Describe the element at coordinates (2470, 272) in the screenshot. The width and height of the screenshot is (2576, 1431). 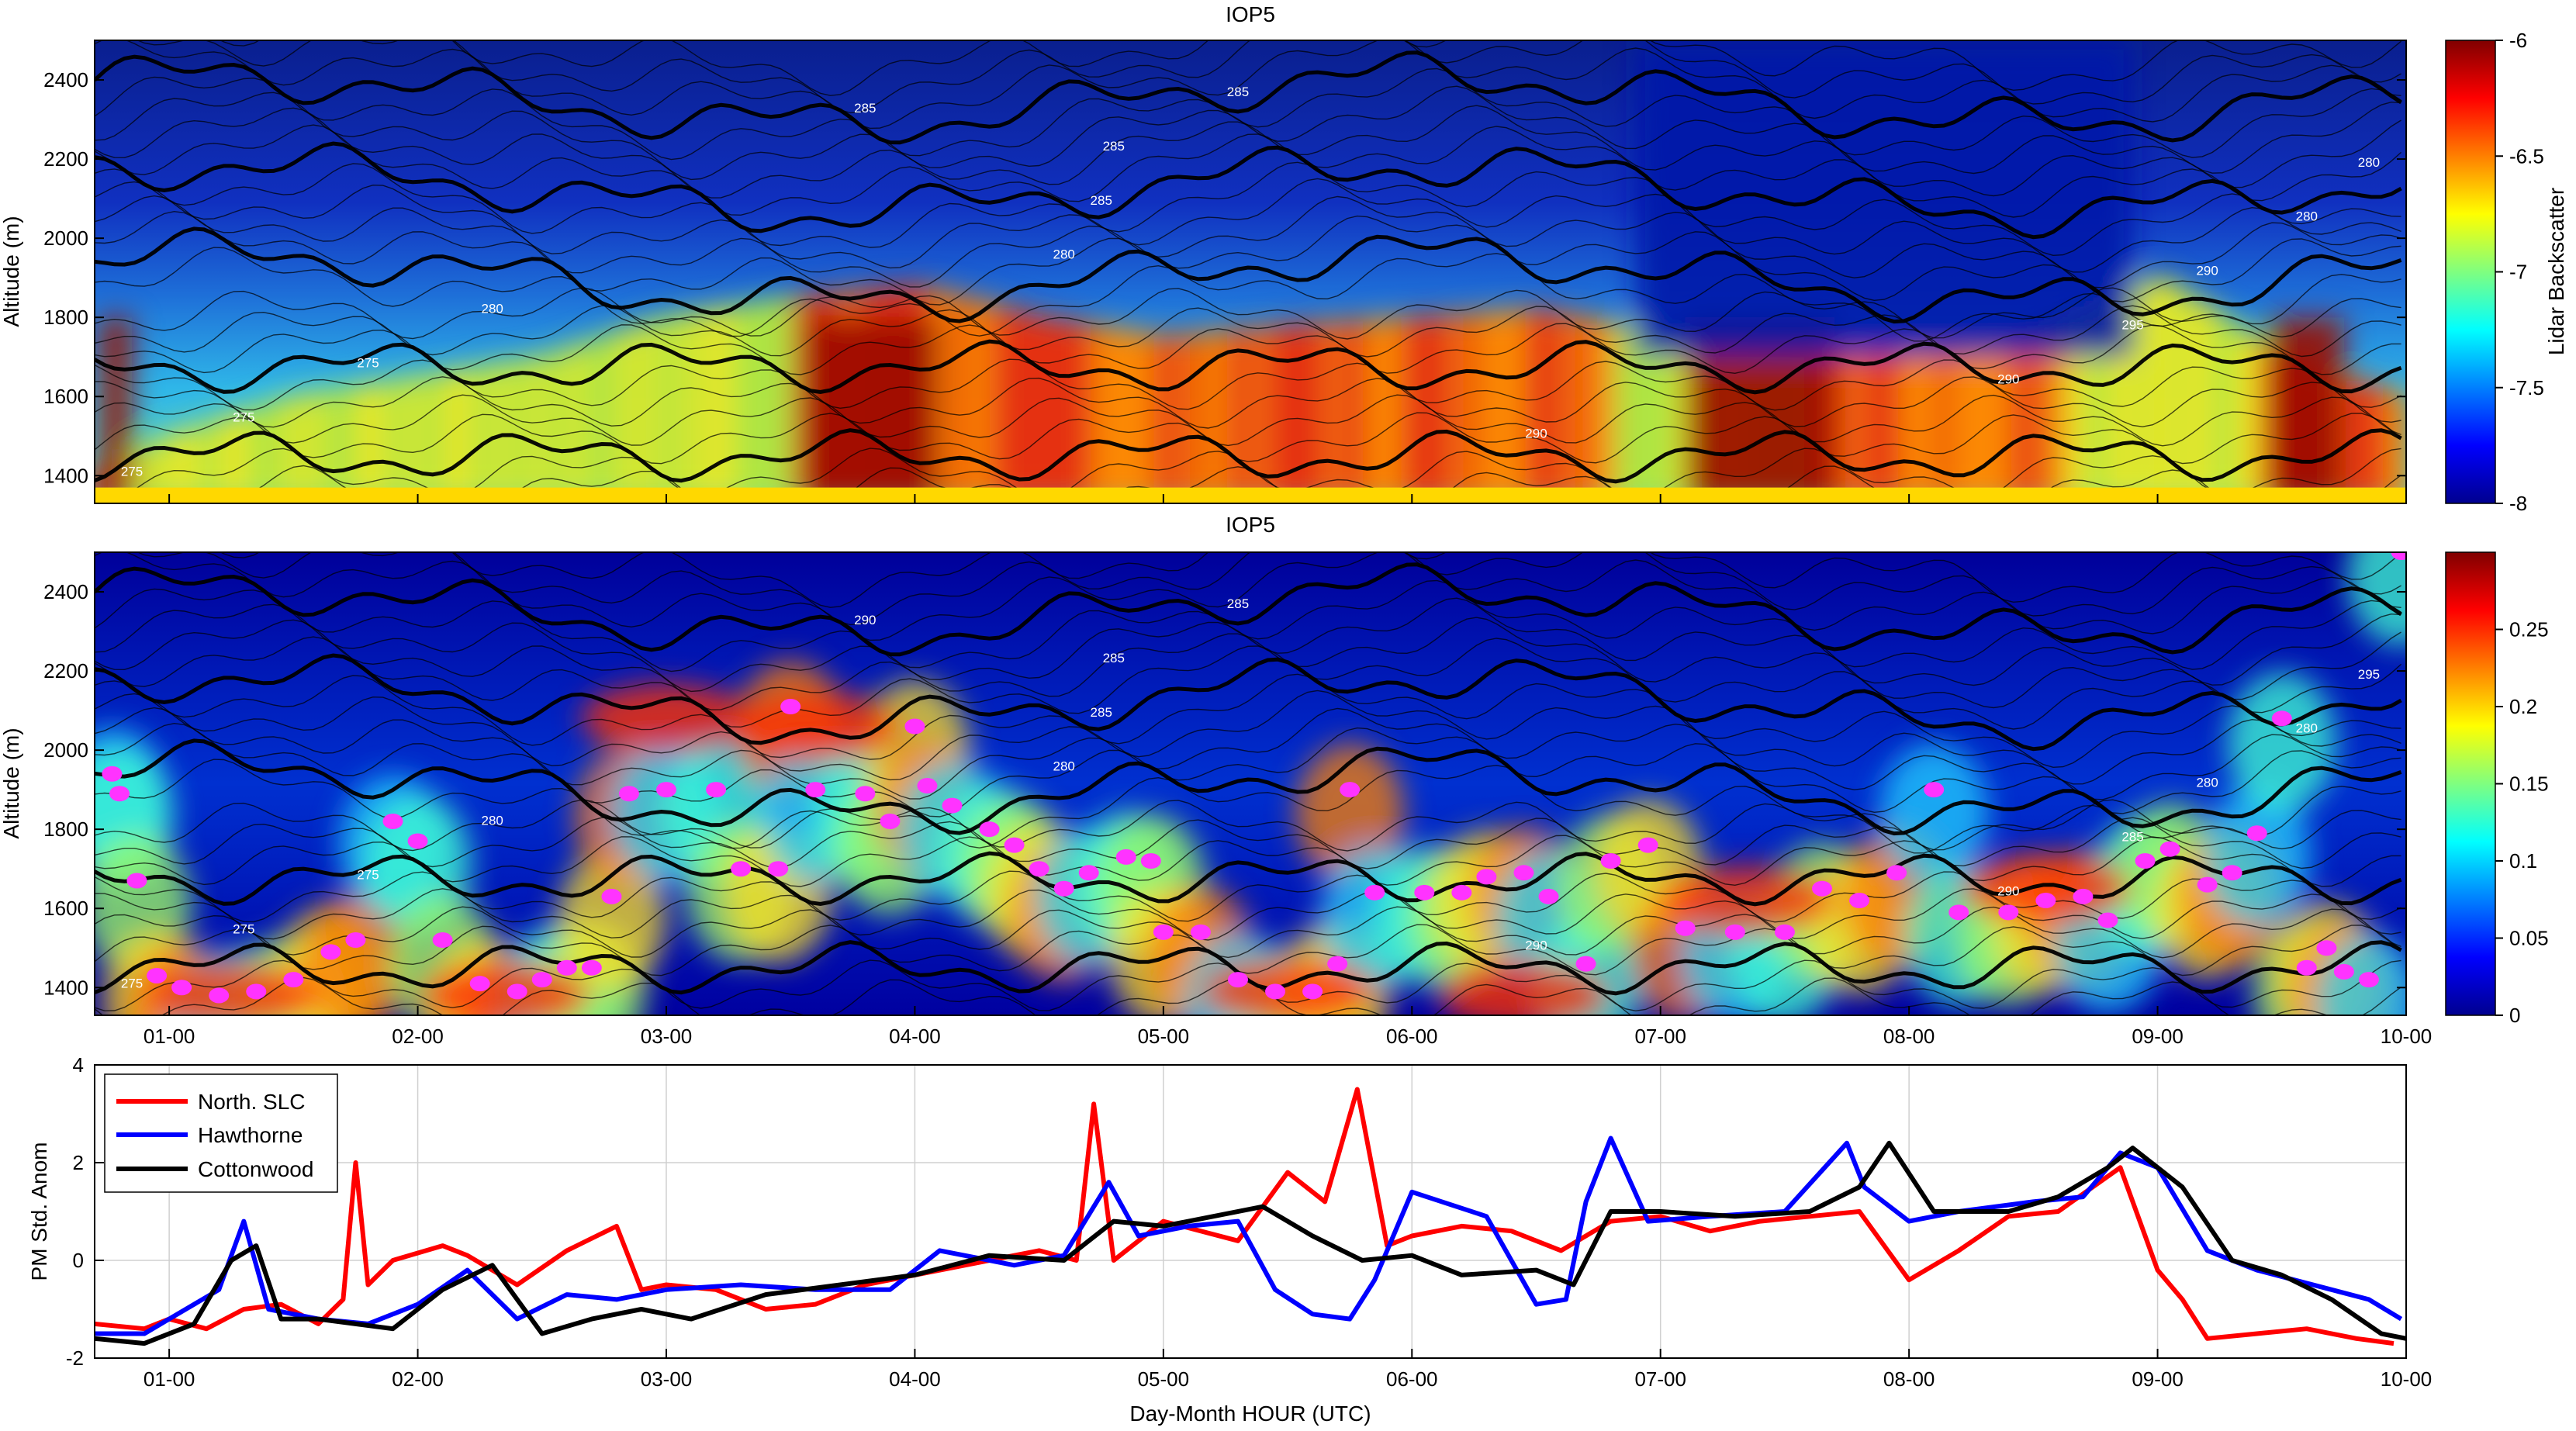
I see `panel1-colorbar` at that location.